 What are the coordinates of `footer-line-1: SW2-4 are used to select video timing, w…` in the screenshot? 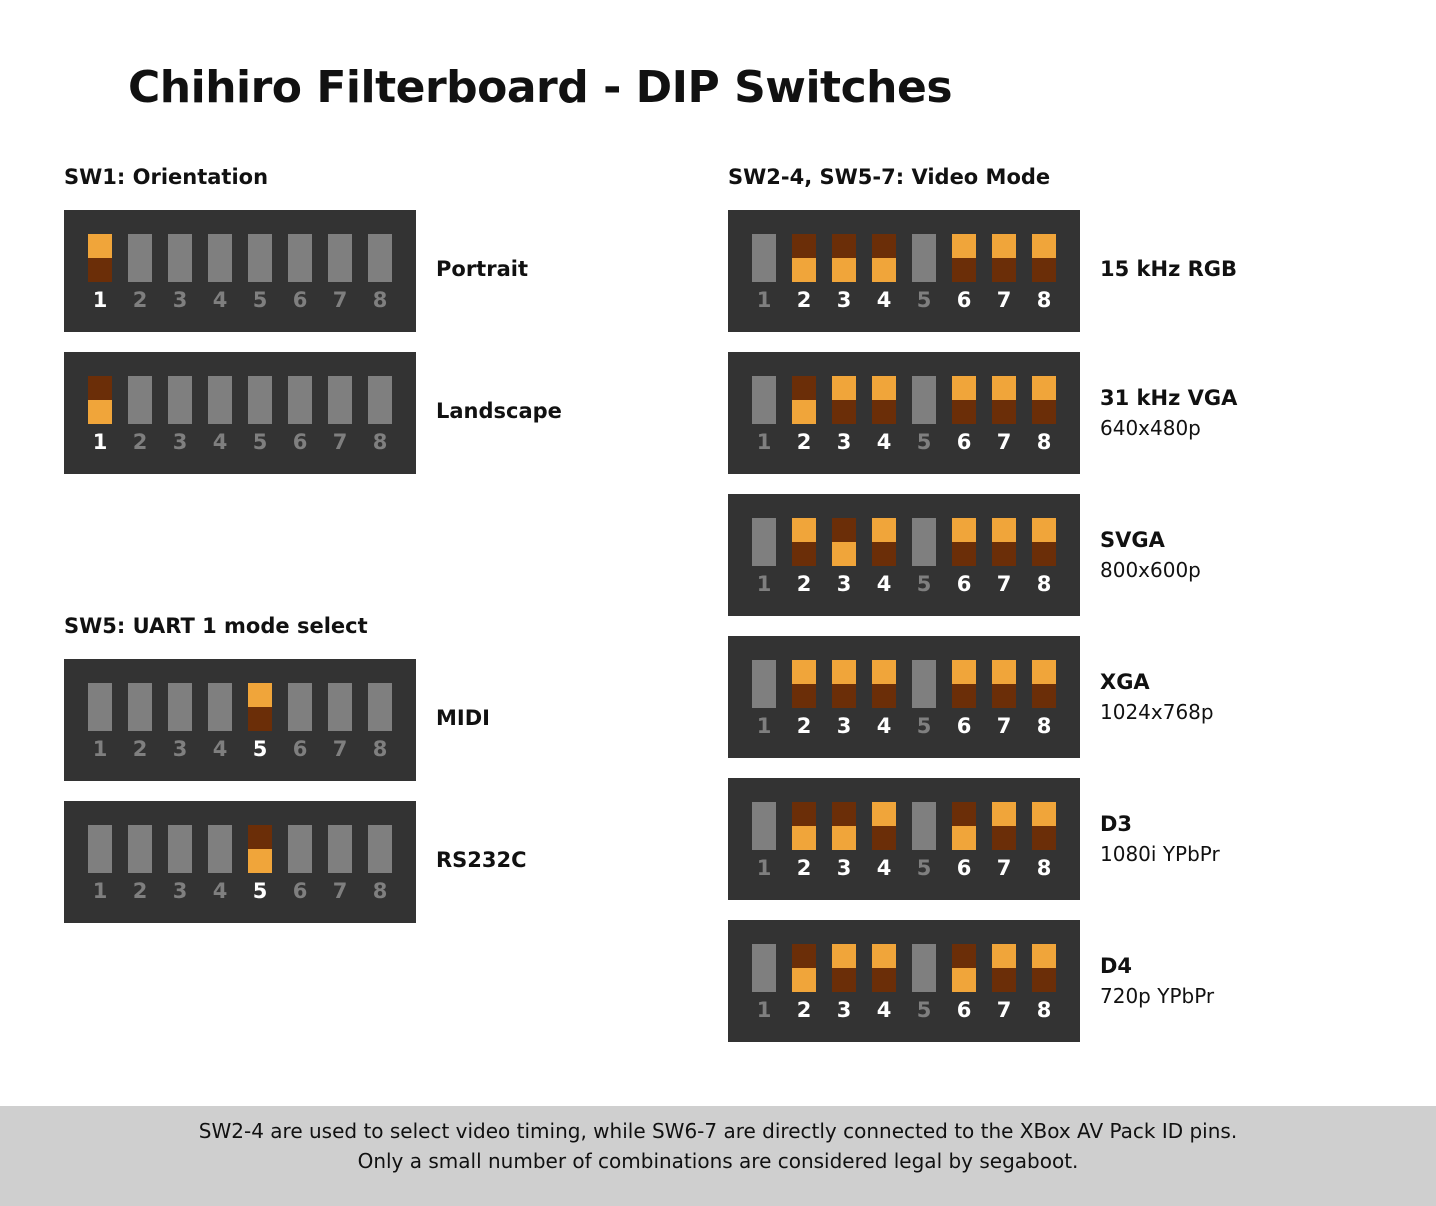 It's located at (718, 1131).